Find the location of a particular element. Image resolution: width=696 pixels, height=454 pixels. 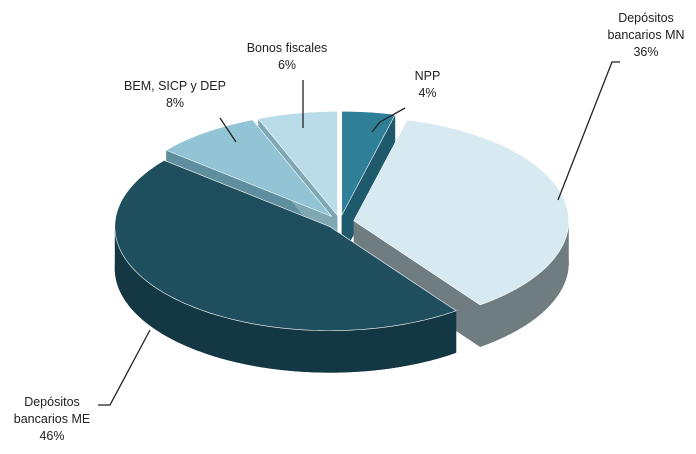

value-label: 46% is located at coordinates (52, 436).